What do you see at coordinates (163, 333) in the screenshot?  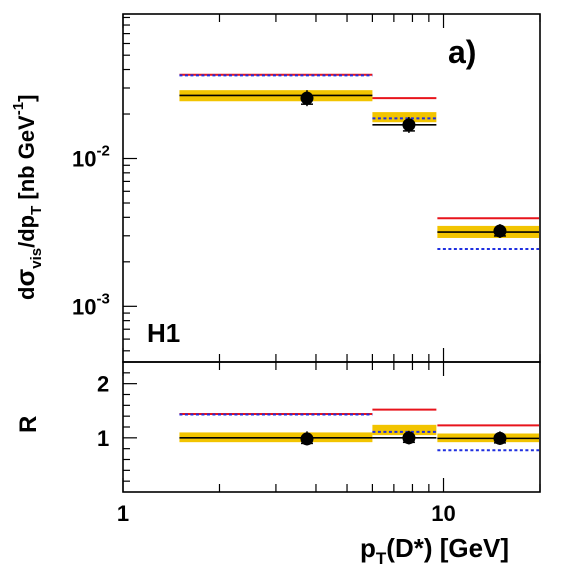 I see `experiment-label: H1` at bounding box center [163, 333].